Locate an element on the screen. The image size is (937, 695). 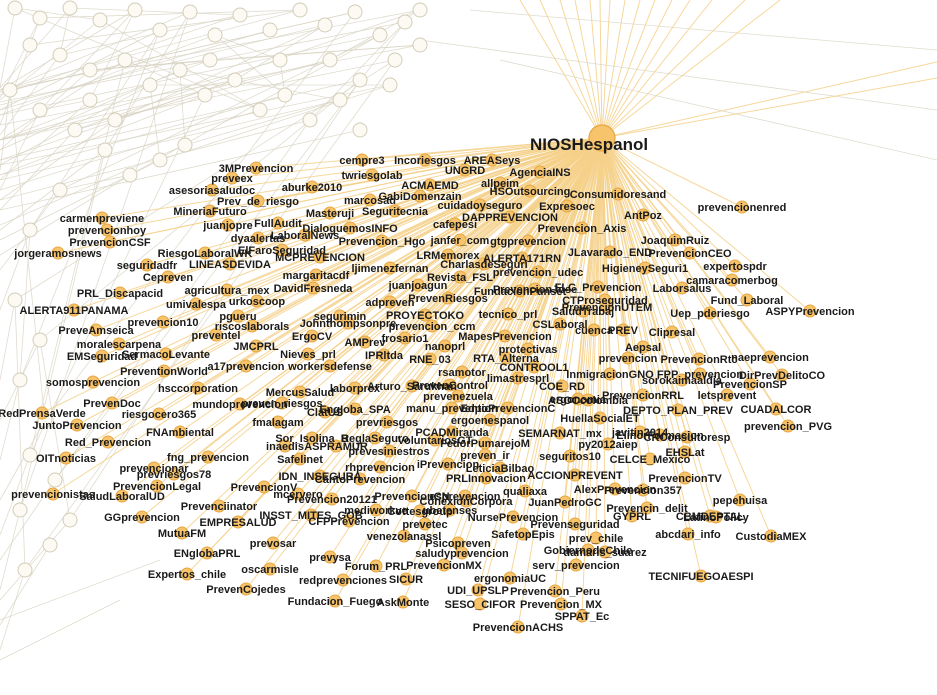
hub-node is located at coordinates (602, 138).